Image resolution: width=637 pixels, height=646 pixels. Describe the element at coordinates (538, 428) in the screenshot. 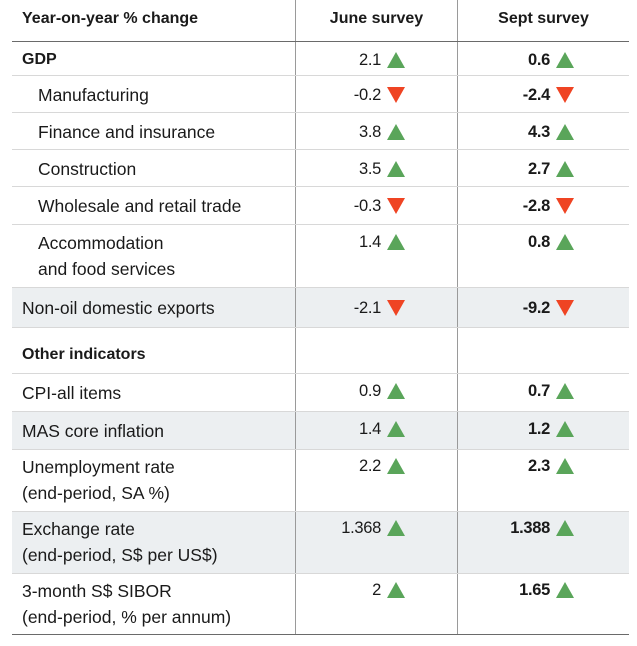

I see `sept-value: 1.2` at that location.